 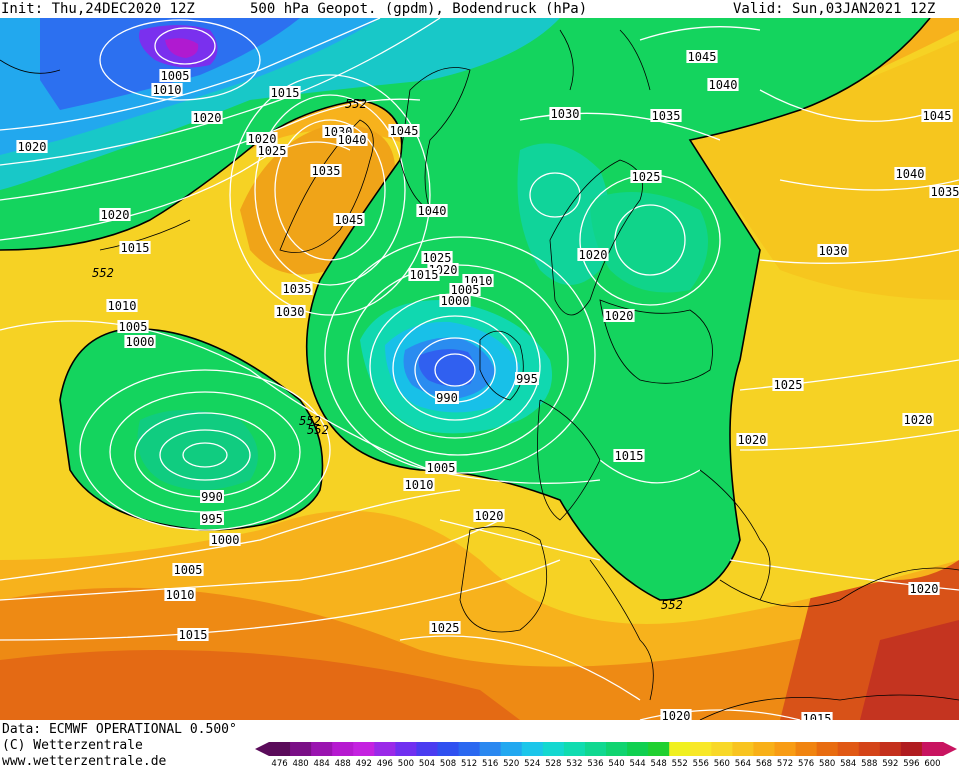 What do you see at coordinates (788, 385) in the screenshot?
I see `isobar-label: 1025` at bounding box center [788, 385].